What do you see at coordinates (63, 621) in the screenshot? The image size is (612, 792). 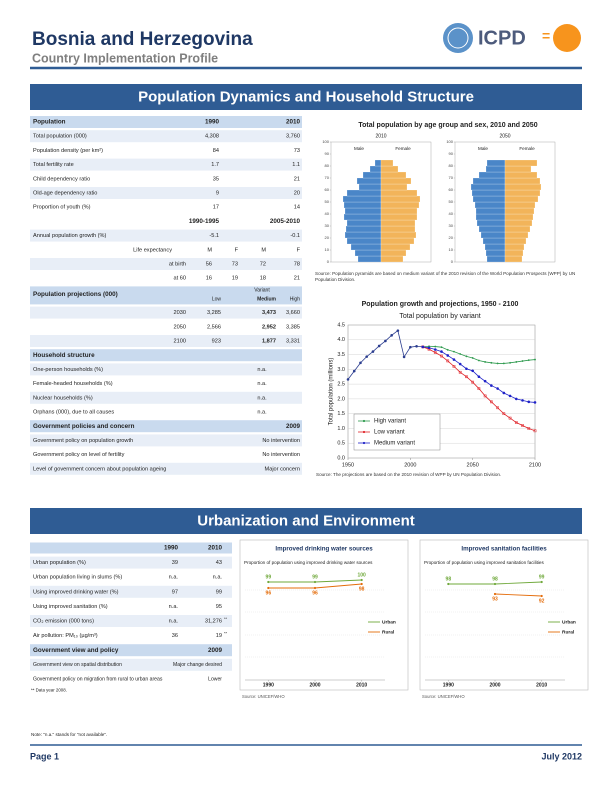 I see `row-label: CO₂ emission (000 tons)` at bounding box center [63, 621].